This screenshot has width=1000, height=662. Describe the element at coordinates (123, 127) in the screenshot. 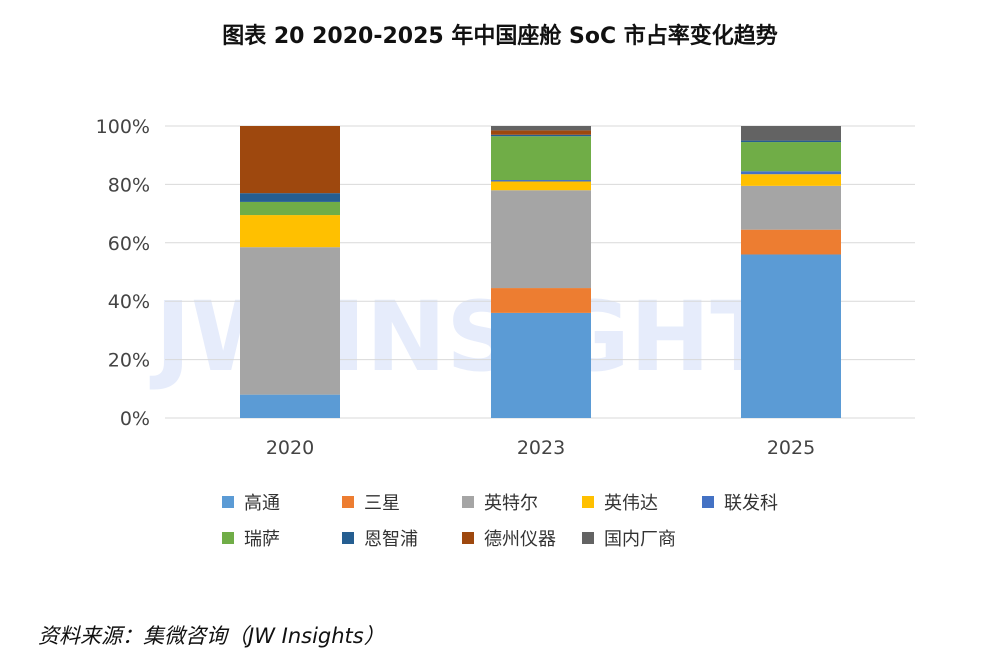

I see `y-tick-label: 100%` at that location.